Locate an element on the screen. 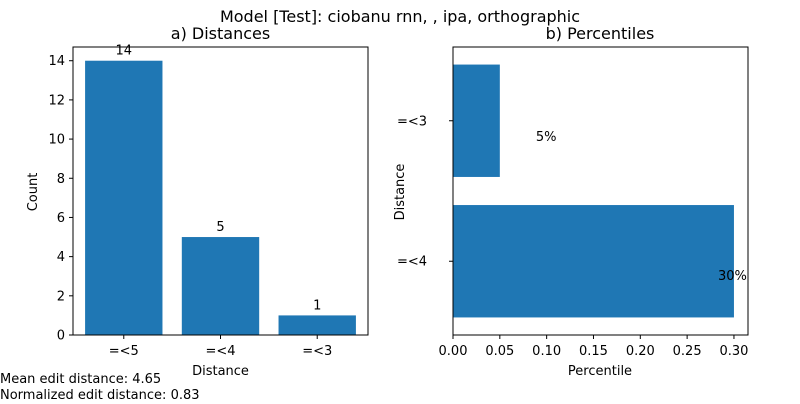 This screenshot has height=404, width=800. chart-a-title: a) Distances is located at coordinates (220, 33).